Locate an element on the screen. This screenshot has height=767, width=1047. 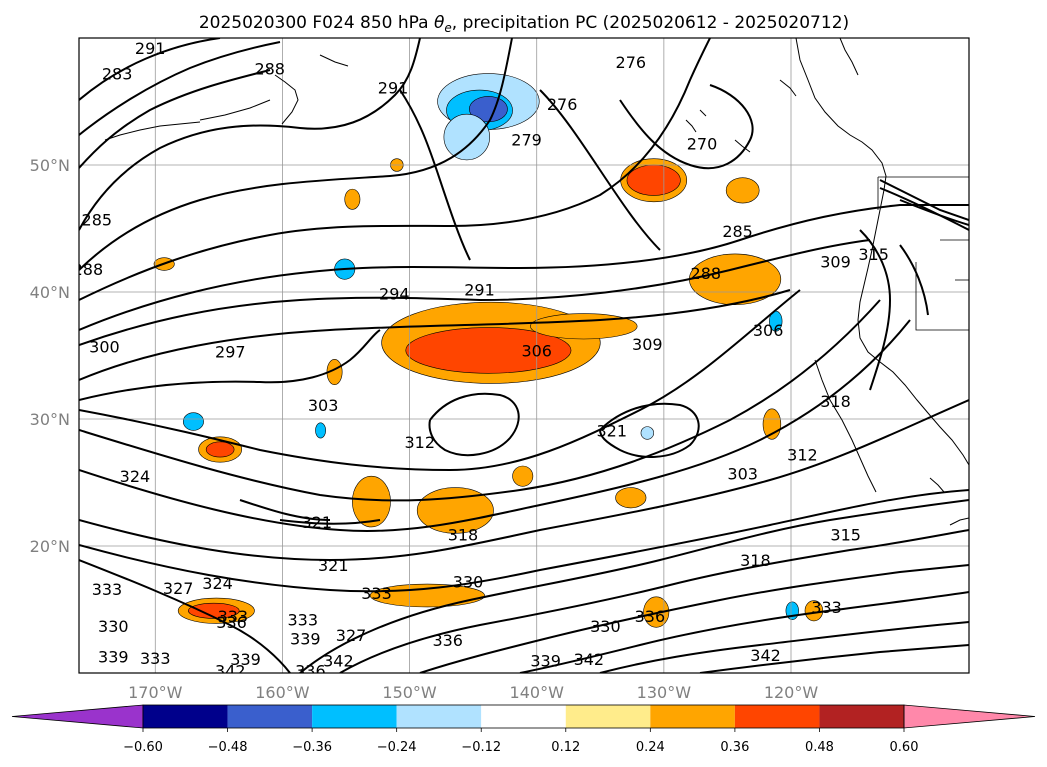
contour-label: 294 is located at coordinates (394, 293).